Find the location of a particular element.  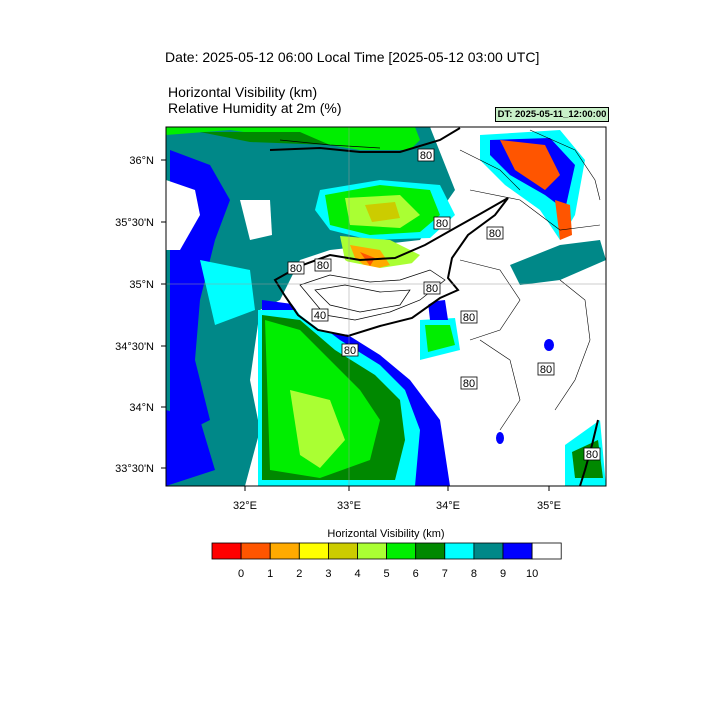

lat-tick-label: 35°30'N is located at coordinates (134, 223).